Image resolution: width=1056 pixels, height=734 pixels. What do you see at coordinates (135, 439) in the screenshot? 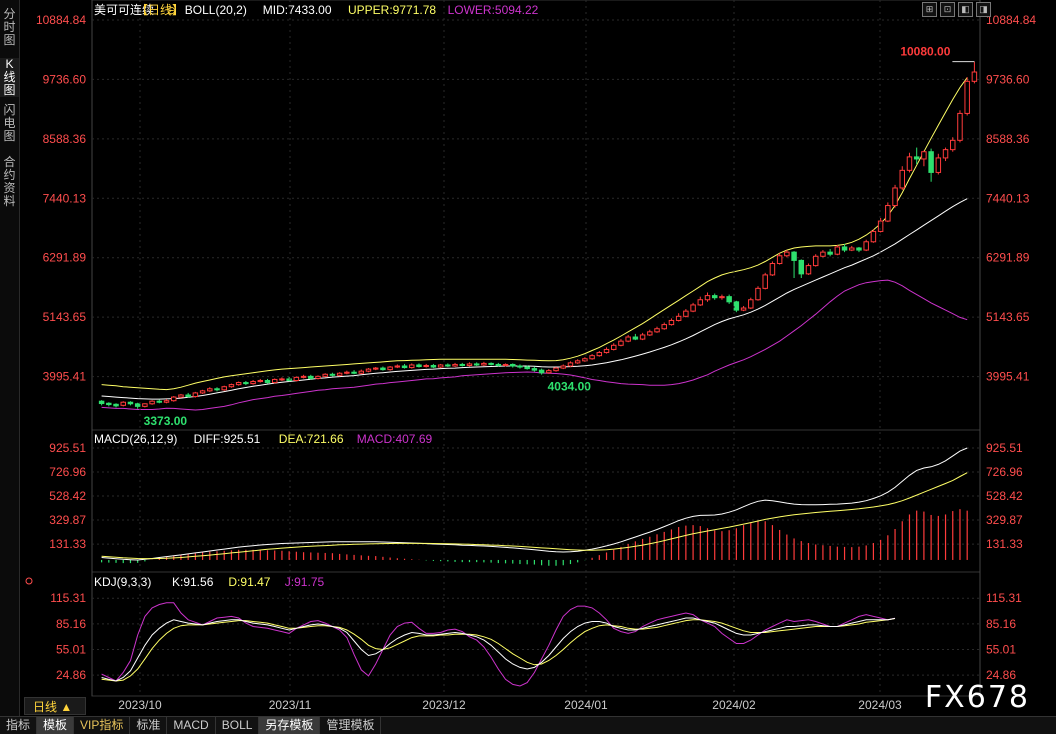
I see `macd-title: MACD(26,12,9)` at bounding box center [135, 439].